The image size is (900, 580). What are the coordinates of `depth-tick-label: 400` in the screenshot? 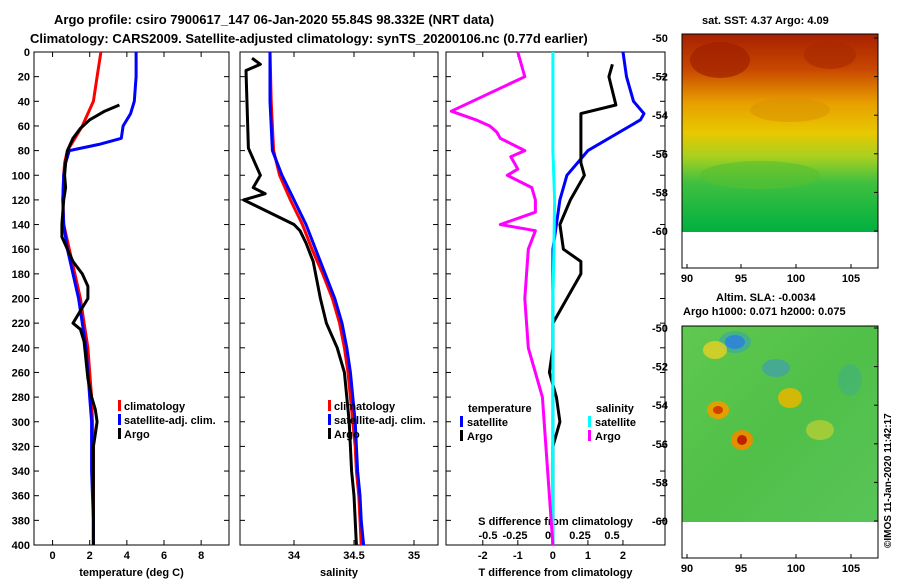 It's located at (21, 546).